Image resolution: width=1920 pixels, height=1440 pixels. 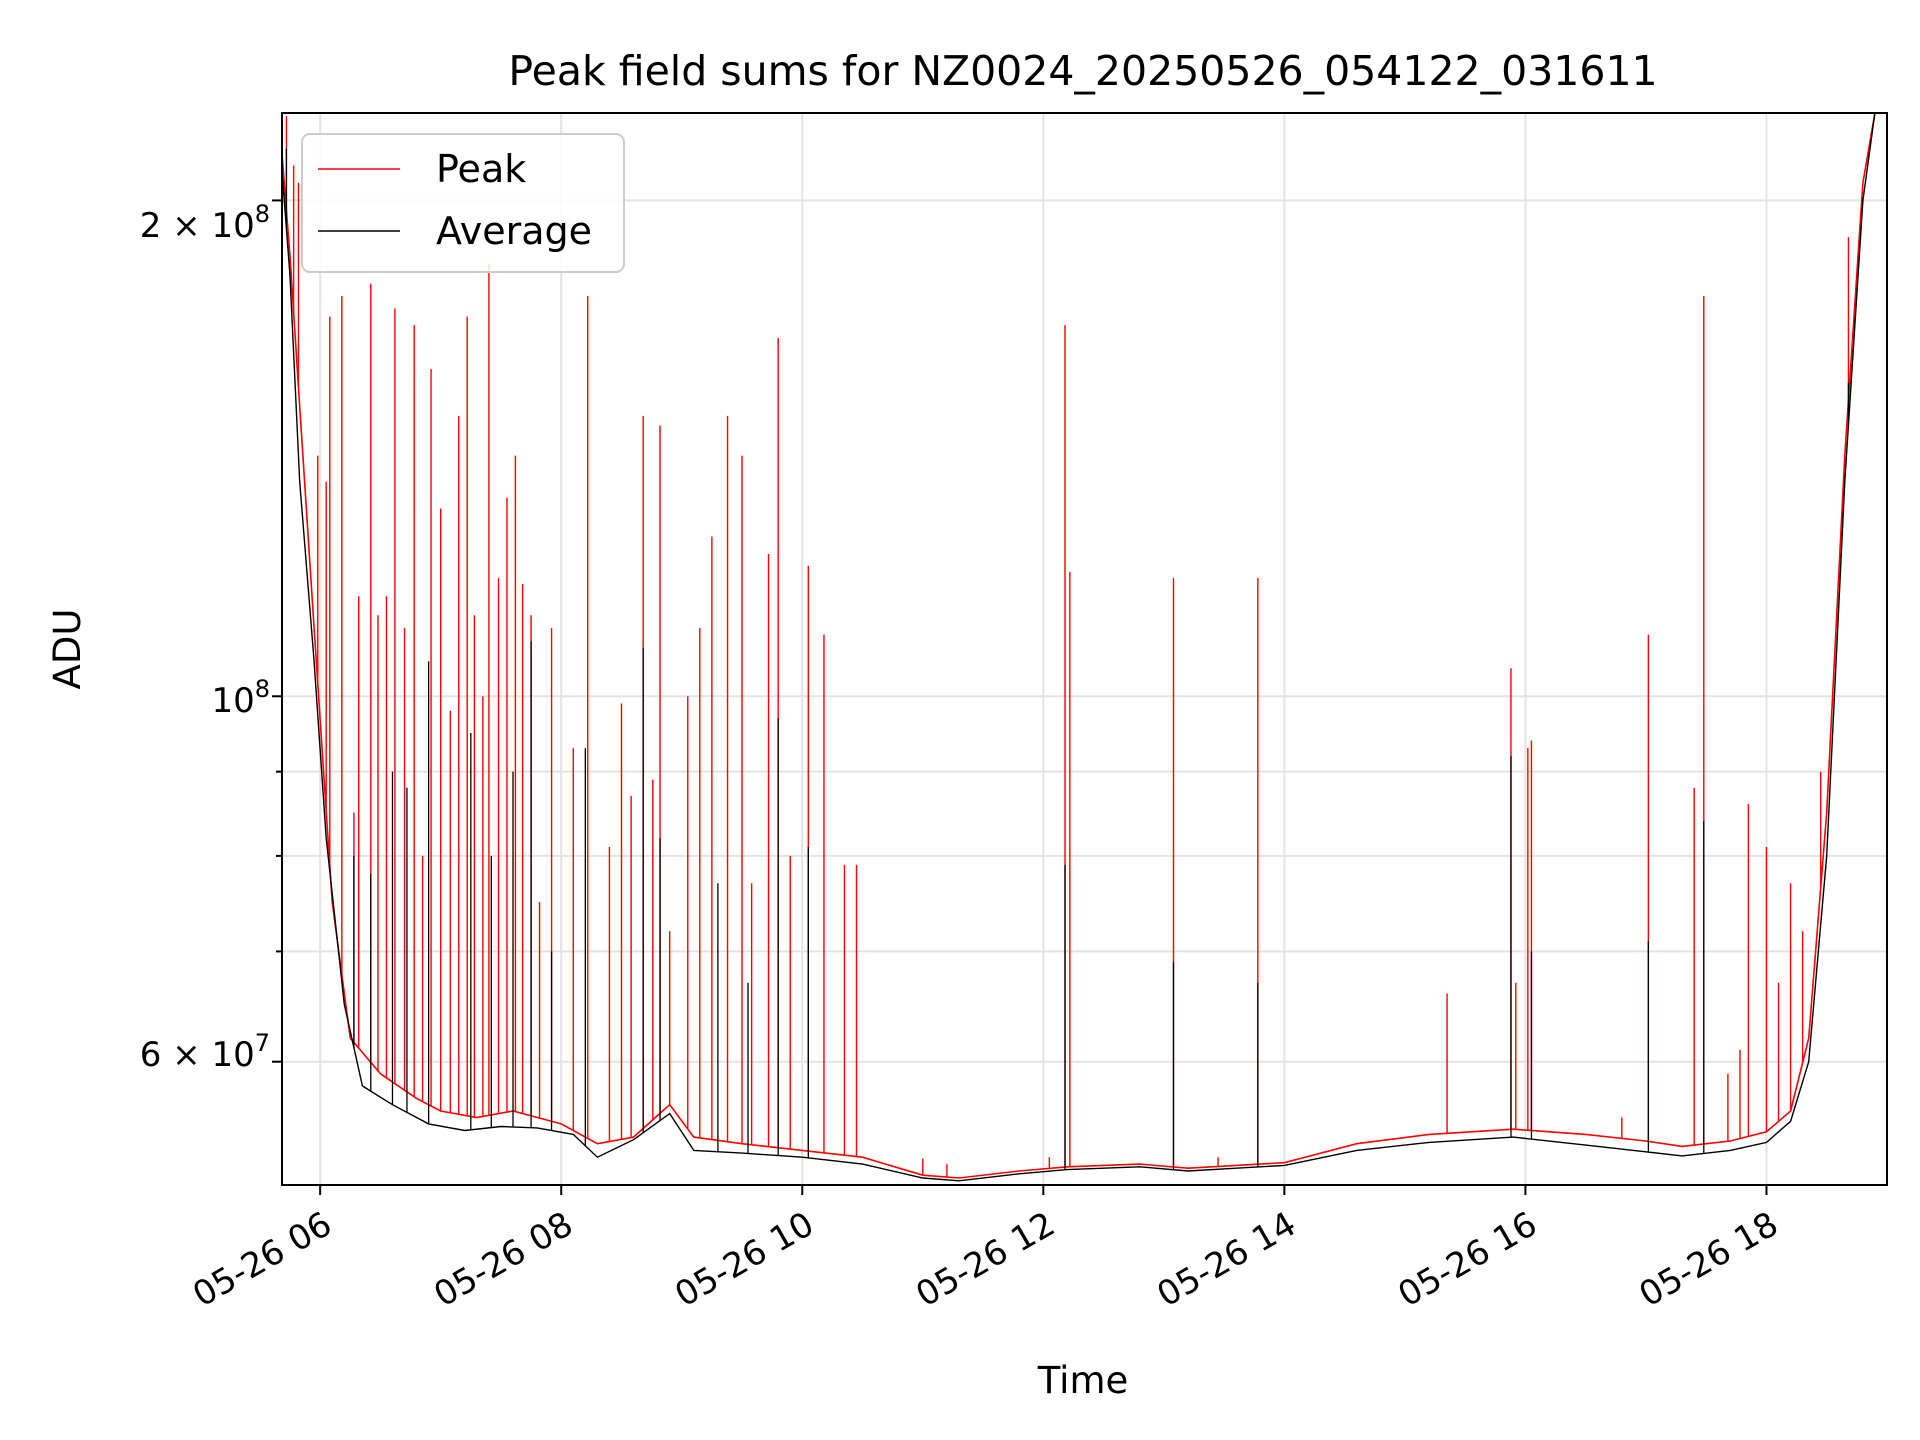 What do you see at coordinates (514, 231) in the screenshot?
I see `legend-average-label: Average` at bounding box center [514, 231].